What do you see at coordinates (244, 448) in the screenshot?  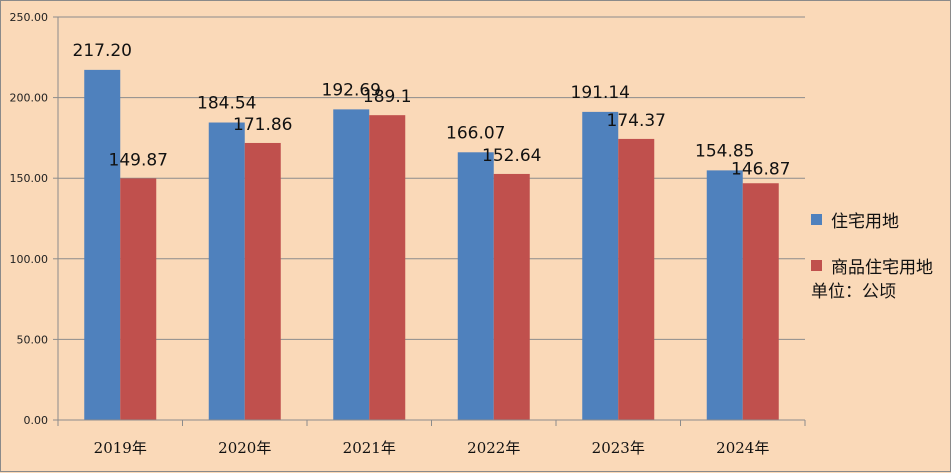 I see `x-category-label: 2020年` at bounding box center [244, 448].